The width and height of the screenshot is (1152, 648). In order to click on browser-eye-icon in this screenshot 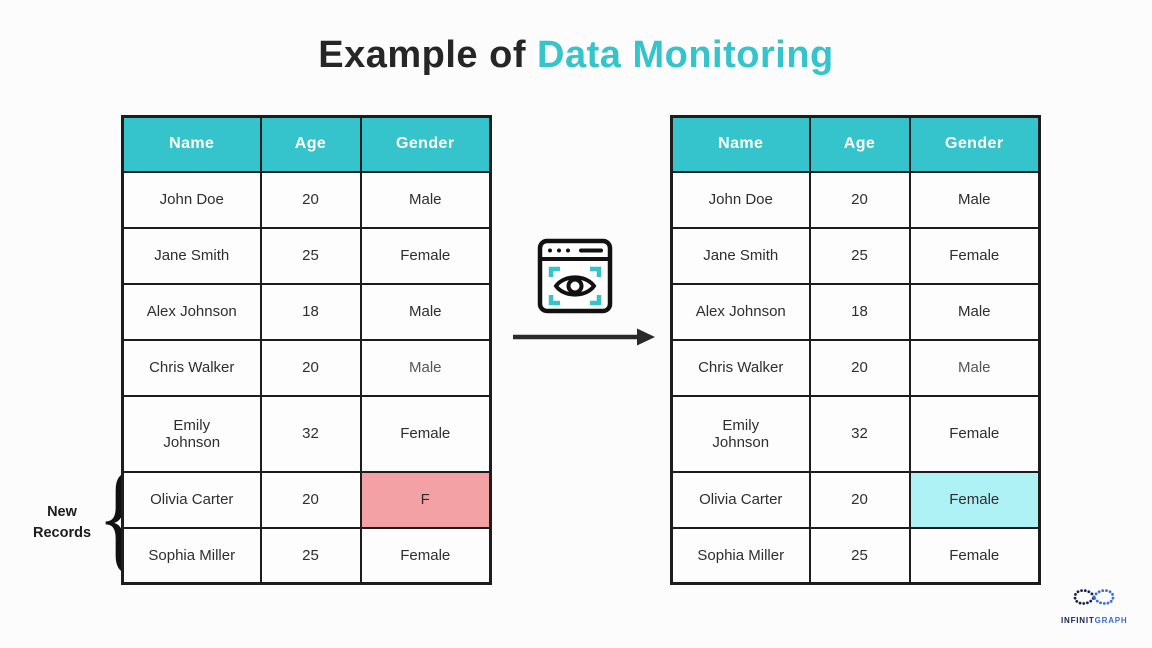, I will do `click(575, 276)`.